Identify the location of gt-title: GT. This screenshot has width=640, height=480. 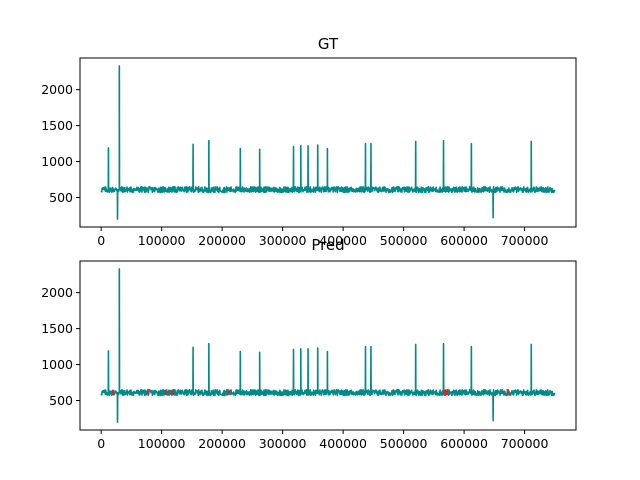
(328, 44).